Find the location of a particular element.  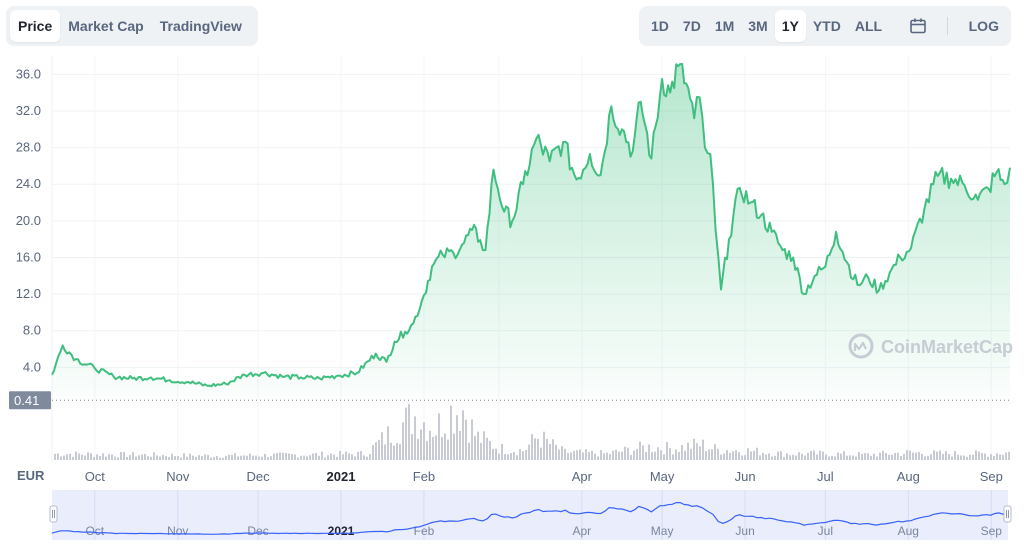

y-tick-label: 28.0 is located at coordinates (28, 147).